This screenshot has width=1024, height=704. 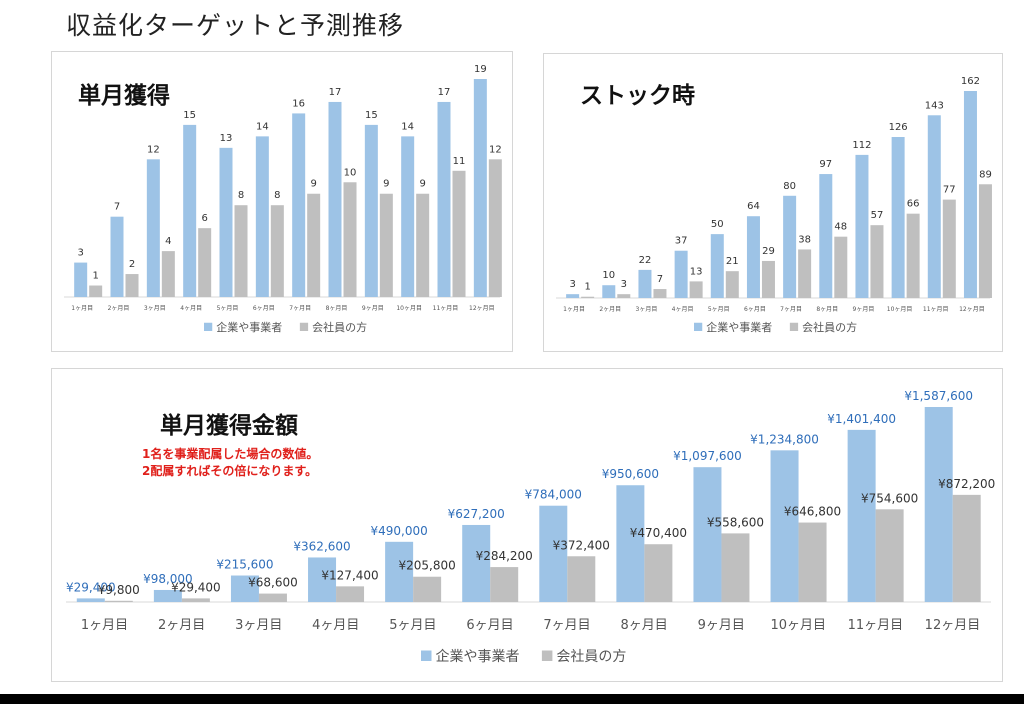 What do you see at coordinates (235, 25) in the screenshot?
I see `page-title: 収益化ターゲットと予測推移` at bounding box center [235, 25].